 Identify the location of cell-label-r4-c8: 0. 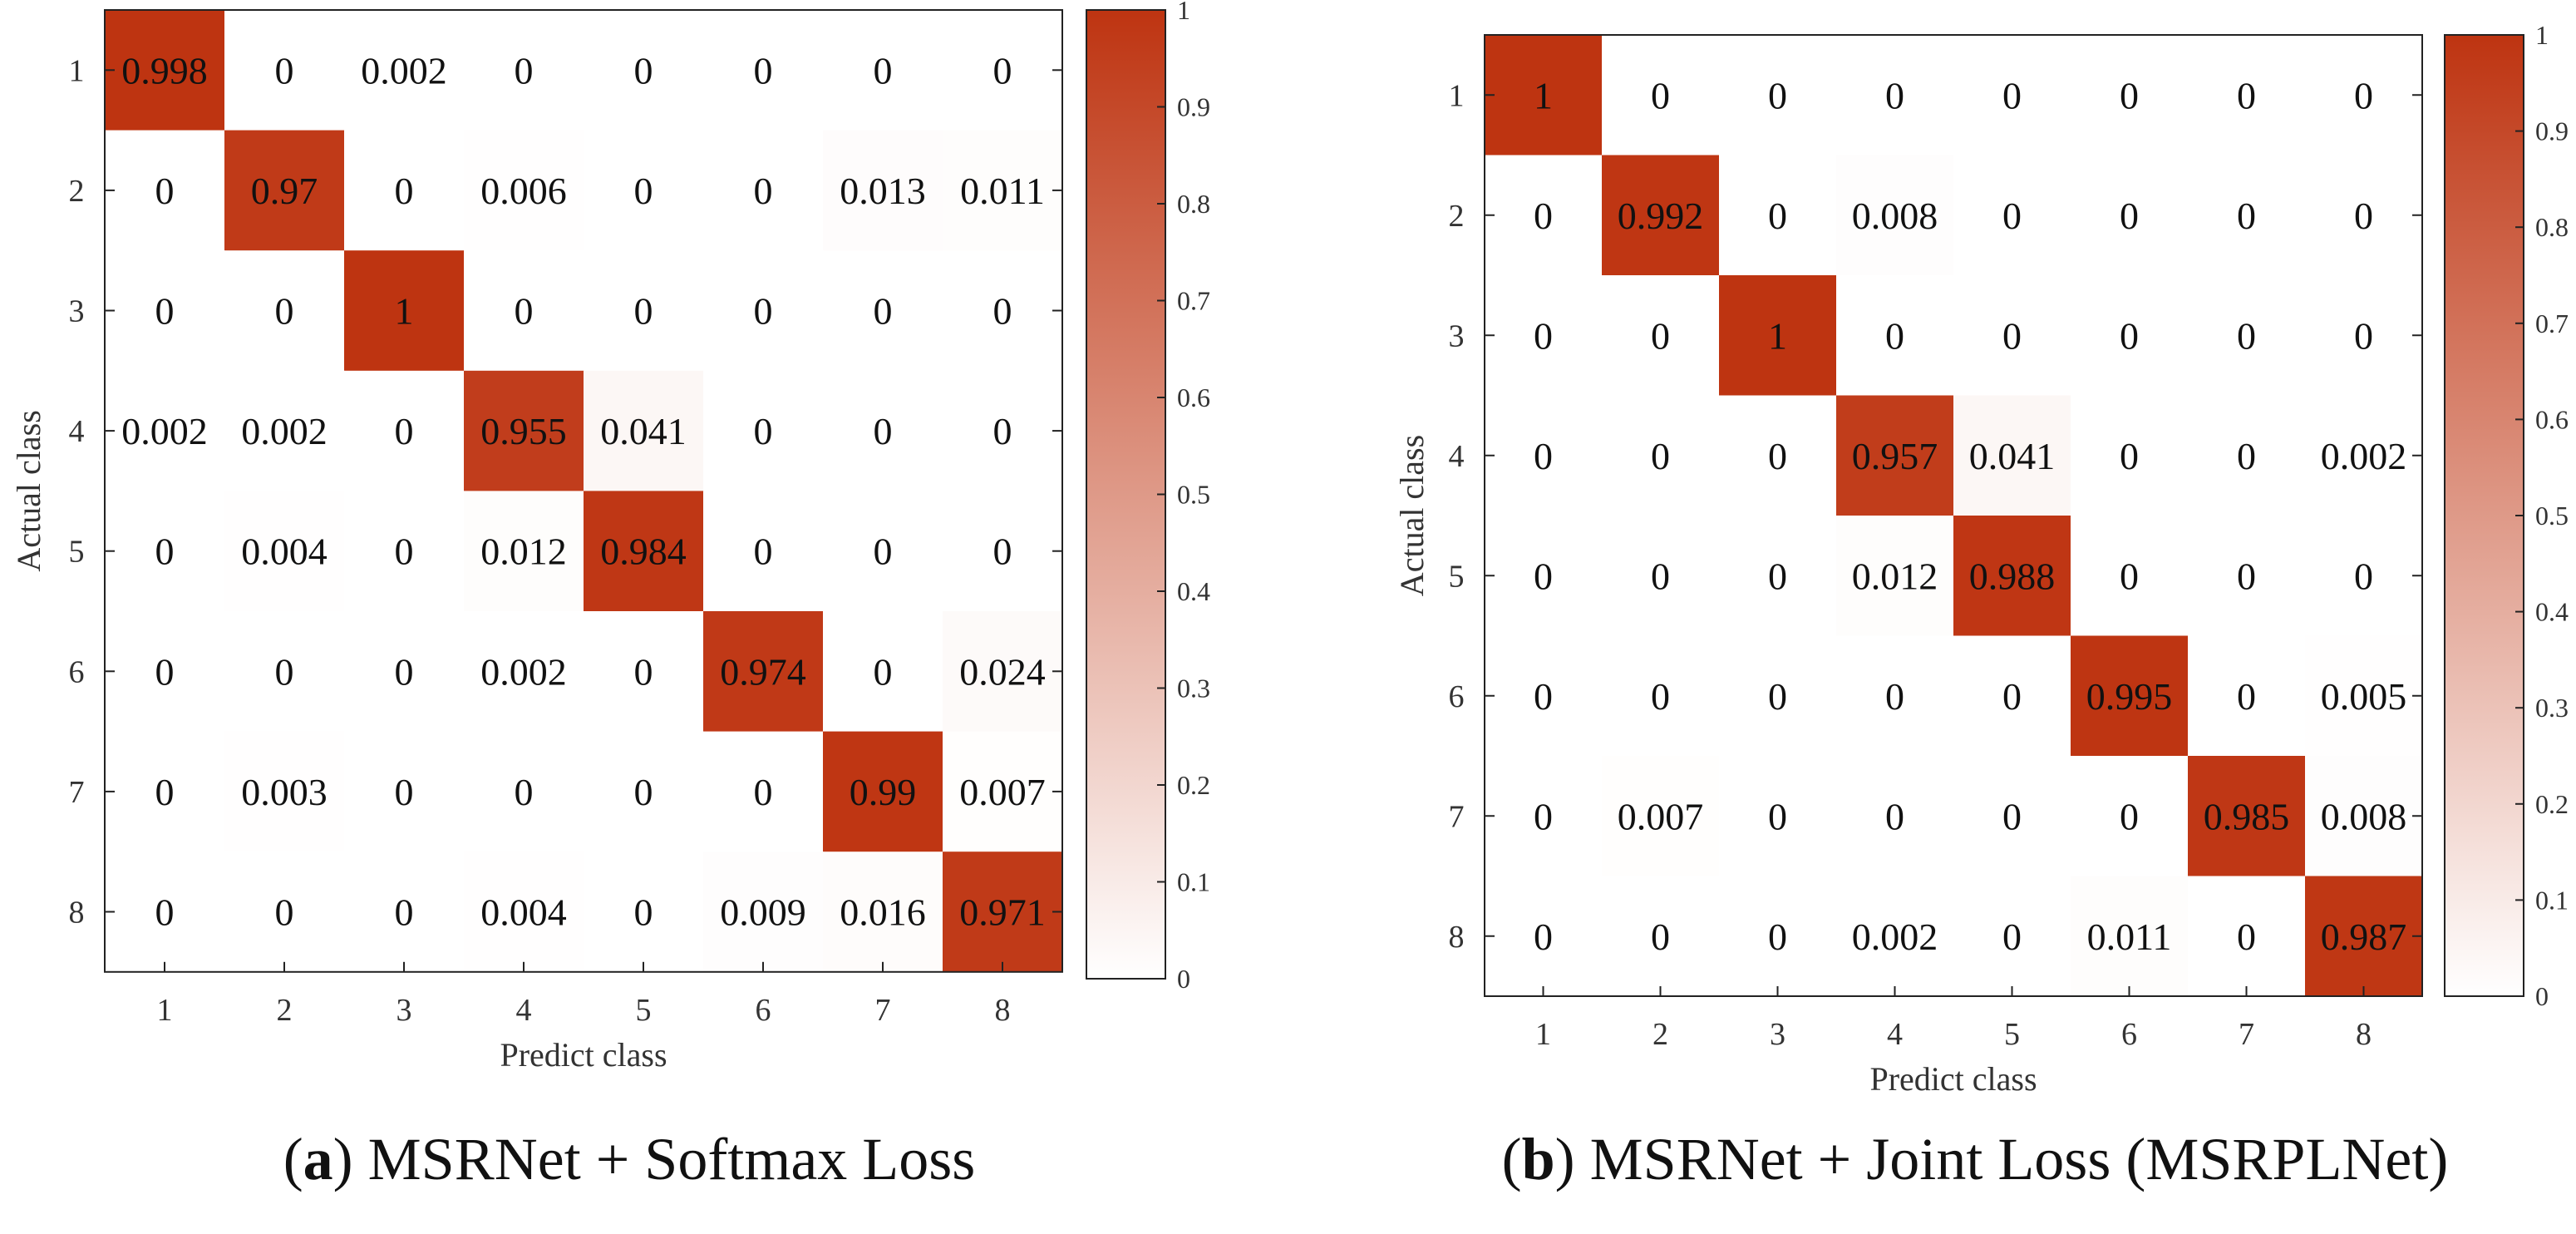
(1002, 431).